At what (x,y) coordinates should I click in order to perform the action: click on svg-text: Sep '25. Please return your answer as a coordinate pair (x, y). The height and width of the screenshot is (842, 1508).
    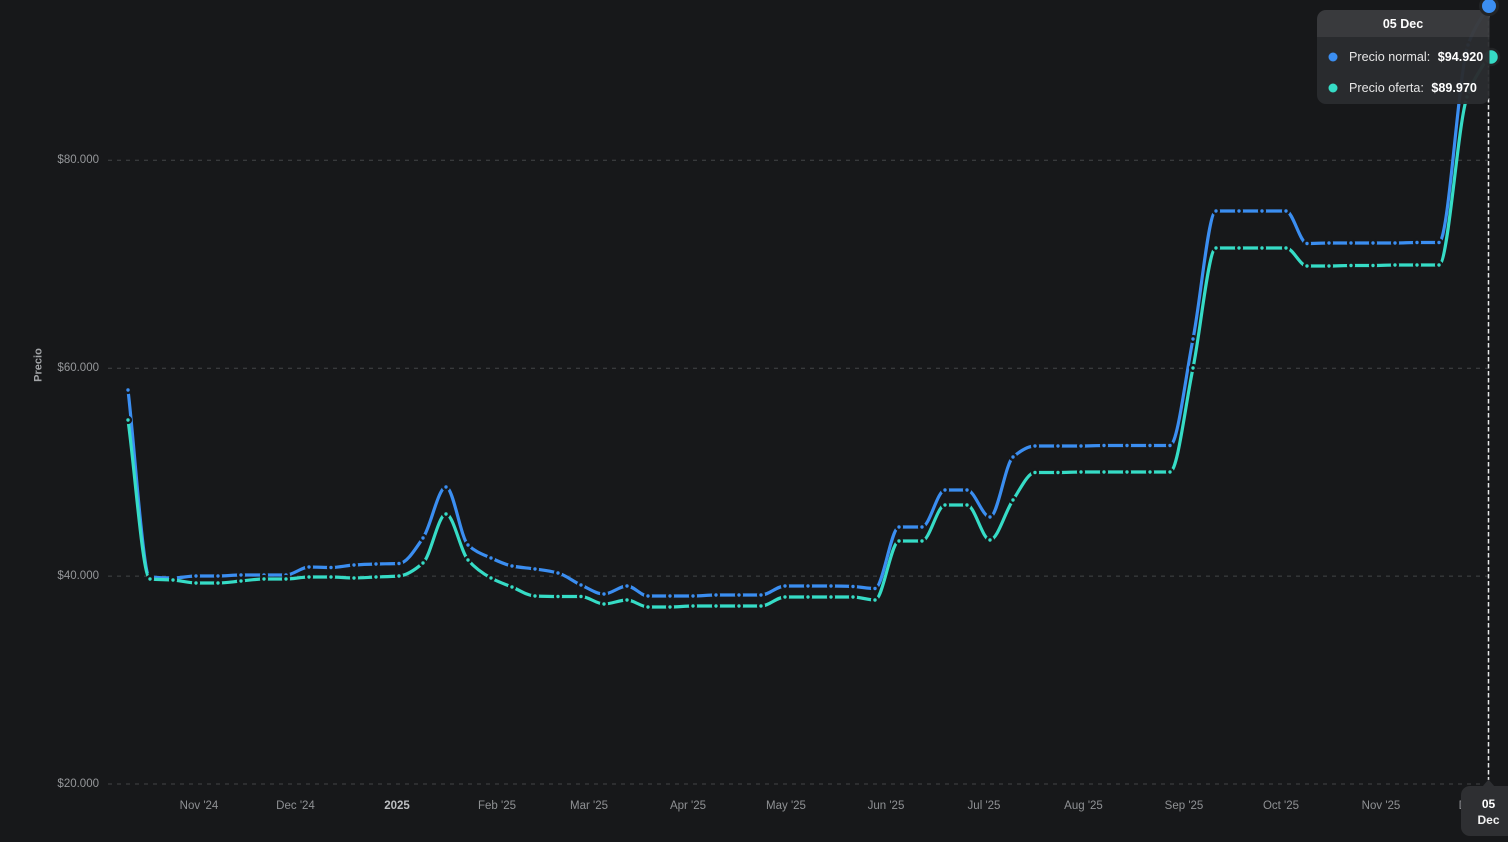
    Looking at the image, I should click on (1184, 806).